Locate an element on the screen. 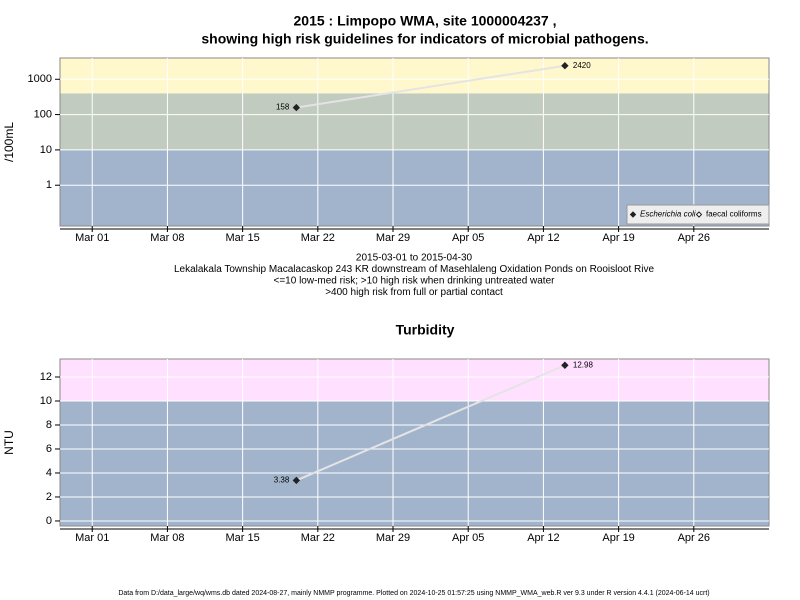 Image resolution: width=800 pixels, height=600 pixels. value-label: 12.98 is located at coordinates (583, 364).